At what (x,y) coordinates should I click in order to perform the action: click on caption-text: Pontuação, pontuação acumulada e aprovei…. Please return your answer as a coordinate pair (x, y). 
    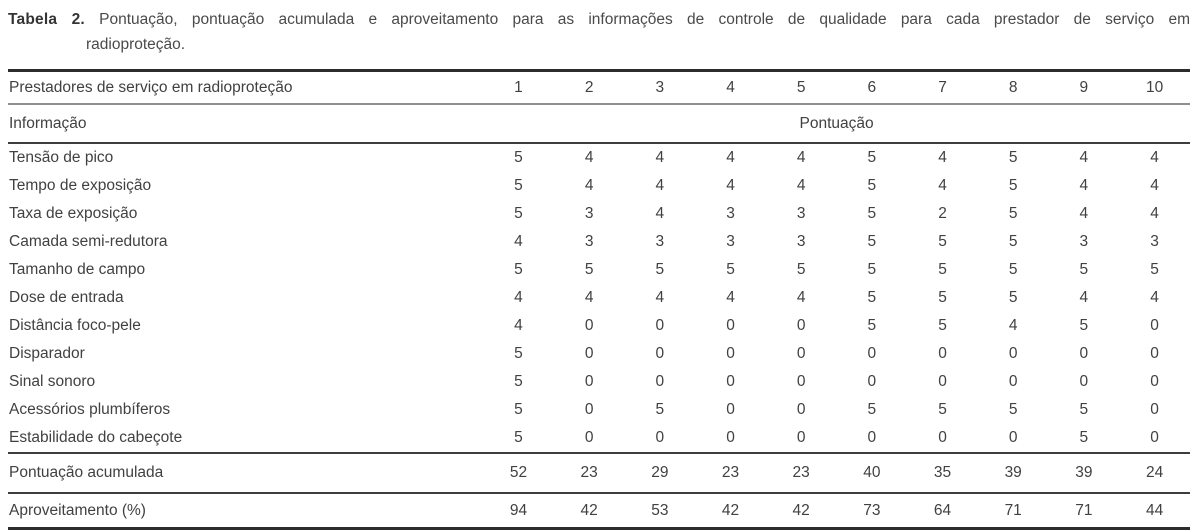
    Looking at the image, I should click on (644, 19).